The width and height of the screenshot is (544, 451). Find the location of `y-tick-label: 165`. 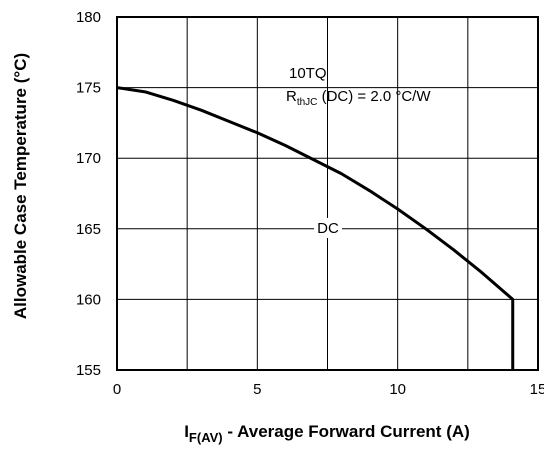

y-tick-label: 165 is located at coordinates (88, 229).